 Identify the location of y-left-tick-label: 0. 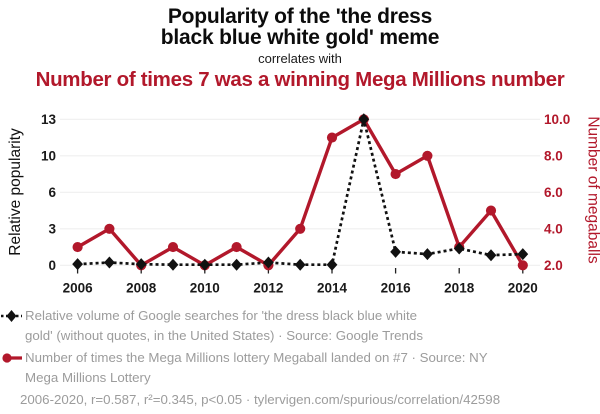
(52, 265).